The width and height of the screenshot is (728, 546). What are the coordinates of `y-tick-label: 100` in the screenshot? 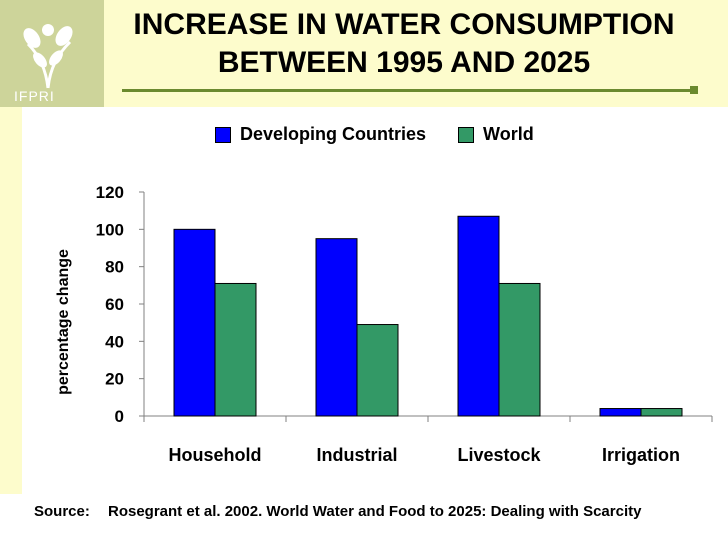 It's located at (110, 229).